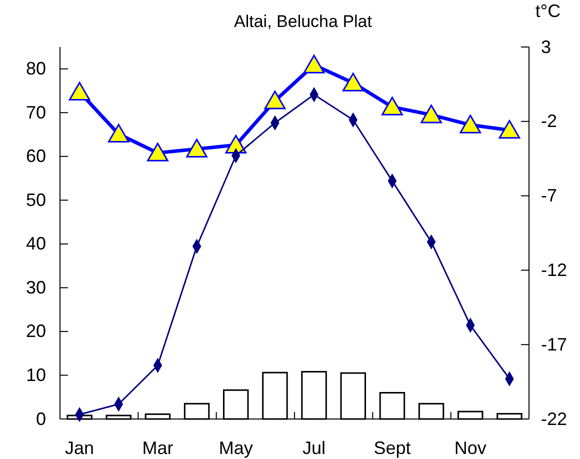  What do you see at coordinates (554, 344) in the screenshot?
I see `y2-tick-label: -17` at bounding box center [554, 344].